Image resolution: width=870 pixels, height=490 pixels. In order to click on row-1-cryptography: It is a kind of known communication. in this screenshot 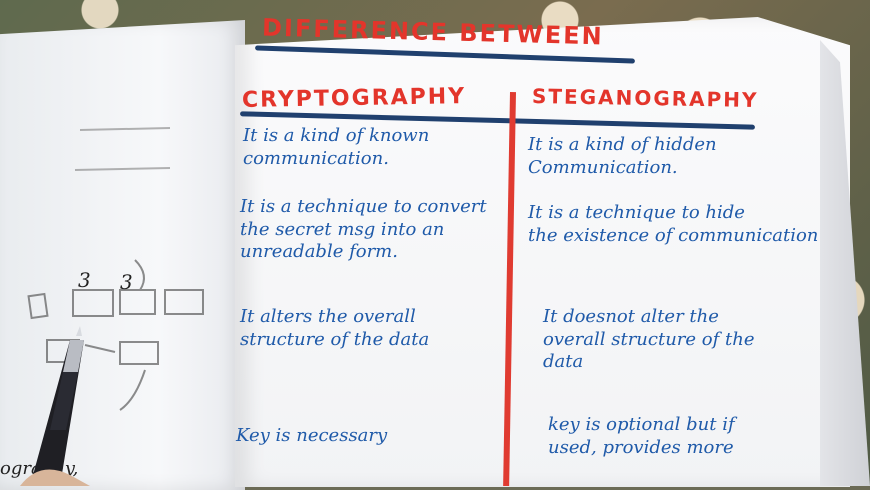, I will do `click(336, 147)`.